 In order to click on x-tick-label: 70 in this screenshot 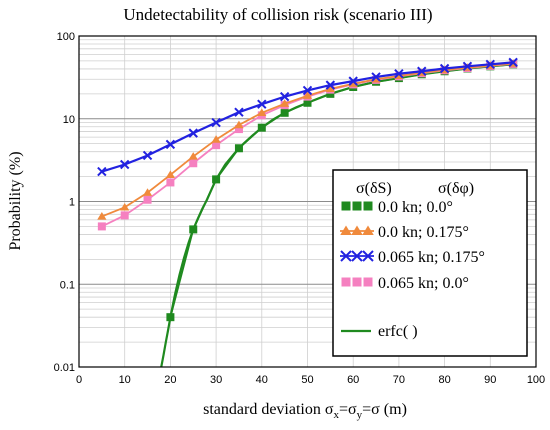, I will do `click(399, 380)`.